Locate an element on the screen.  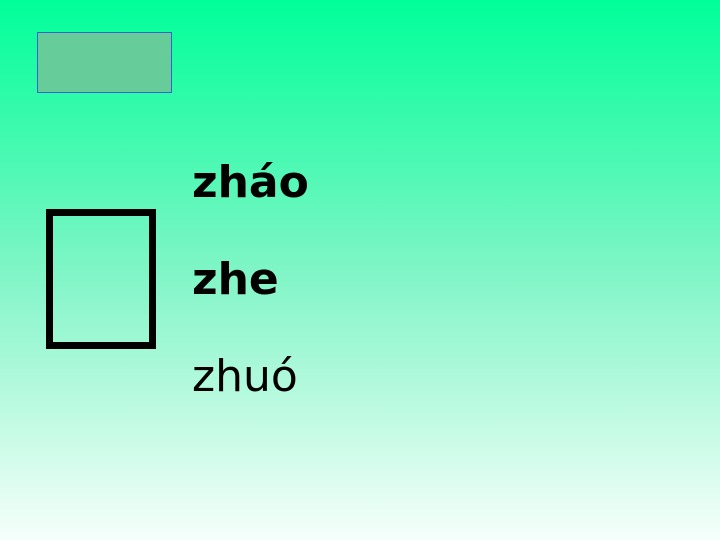
reading-3: zhuó is located at coordinates (245, 377).